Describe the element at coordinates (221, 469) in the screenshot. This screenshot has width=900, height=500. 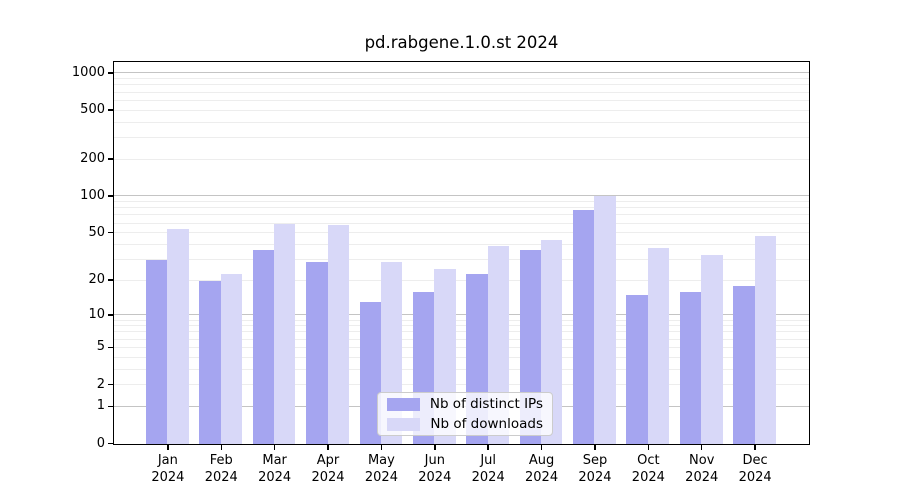
I see `x-tick-label: Feb 2024` at that location.